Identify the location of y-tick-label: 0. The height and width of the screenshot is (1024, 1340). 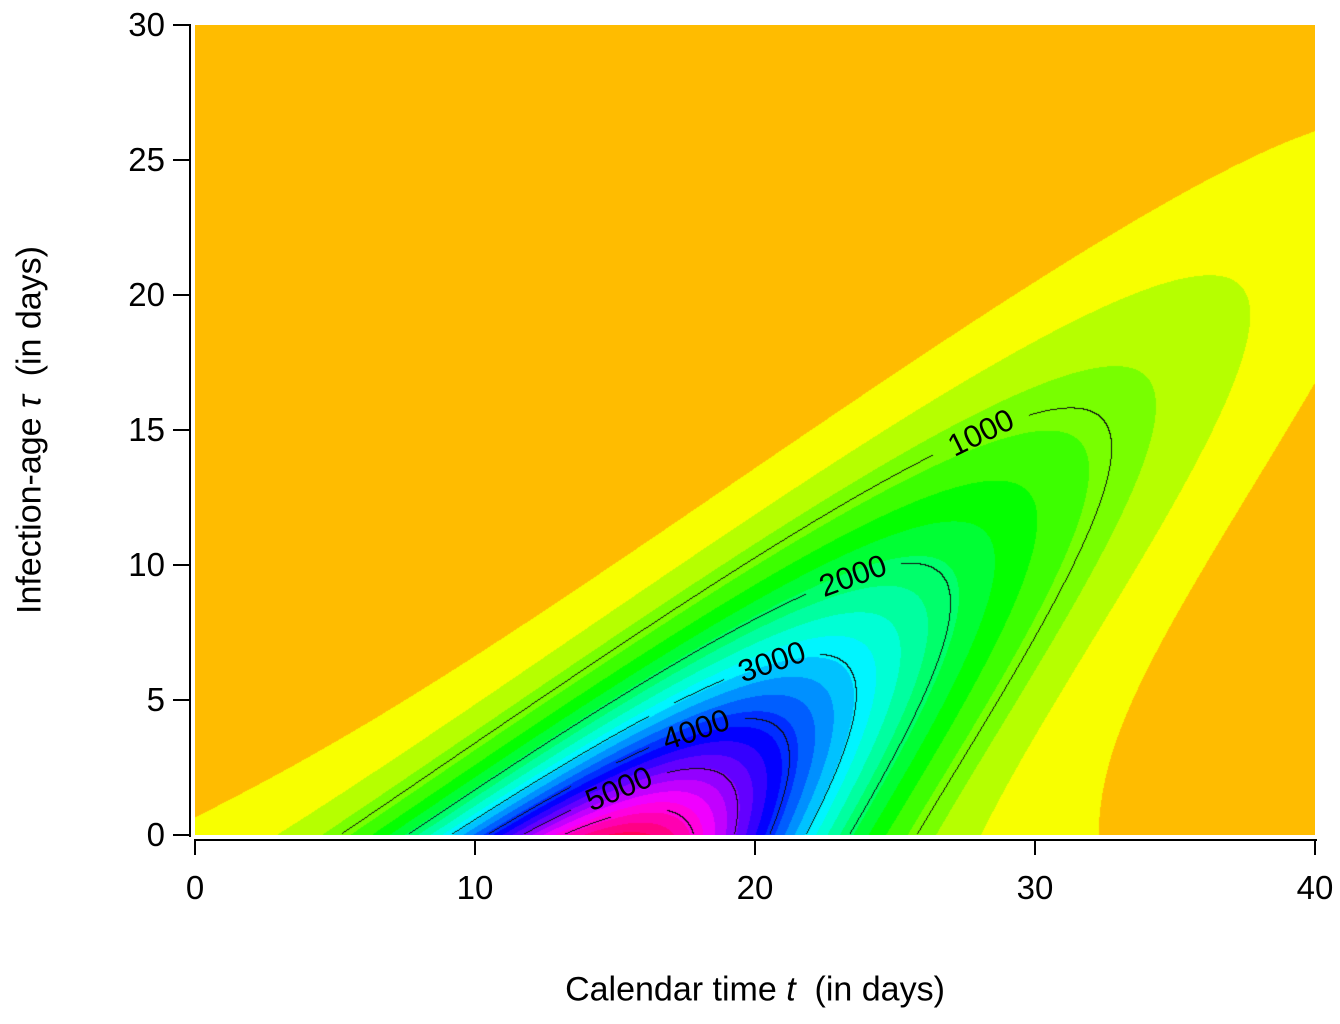
(155, 834).